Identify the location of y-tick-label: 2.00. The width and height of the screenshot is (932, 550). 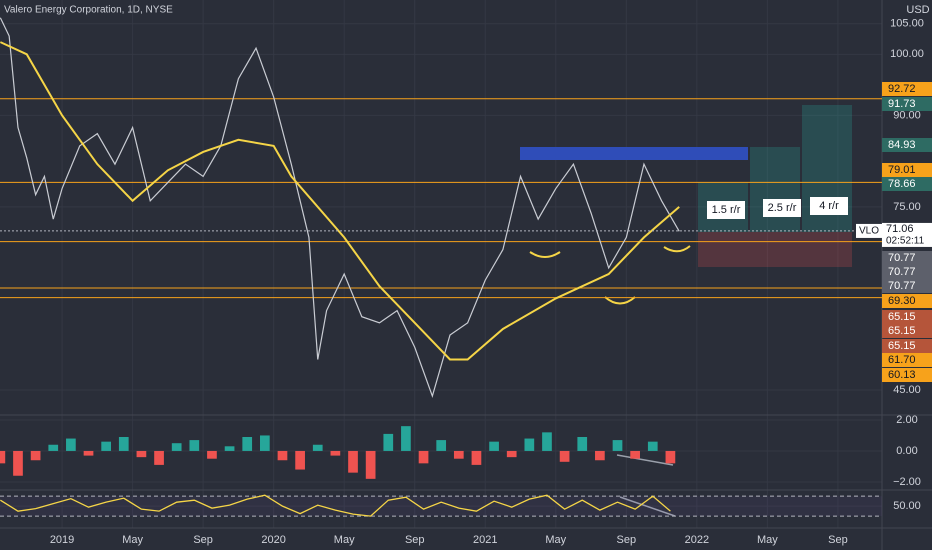
(906, 420).